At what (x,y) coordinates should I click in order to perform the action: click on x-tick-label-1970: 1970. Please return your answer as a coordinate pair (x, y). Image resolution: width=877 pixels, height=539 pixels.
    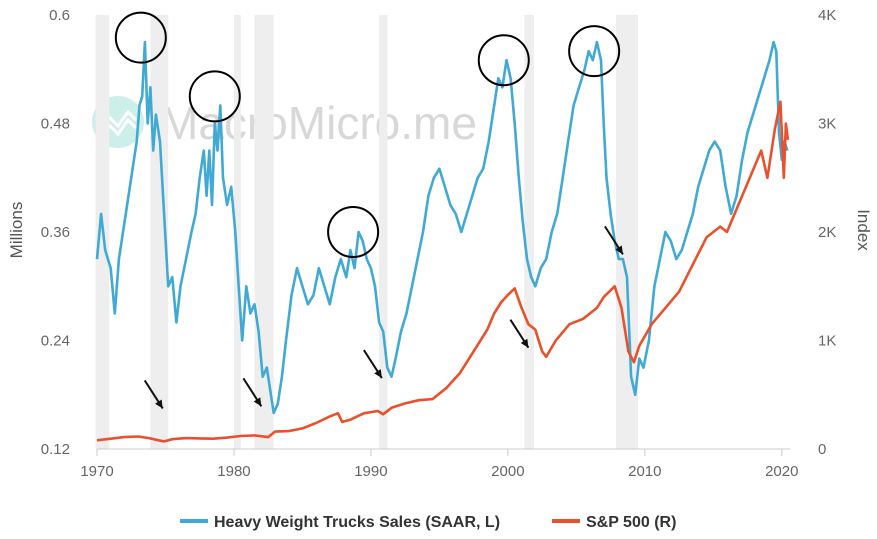
    Looking at the image, I should click on (96, 471).